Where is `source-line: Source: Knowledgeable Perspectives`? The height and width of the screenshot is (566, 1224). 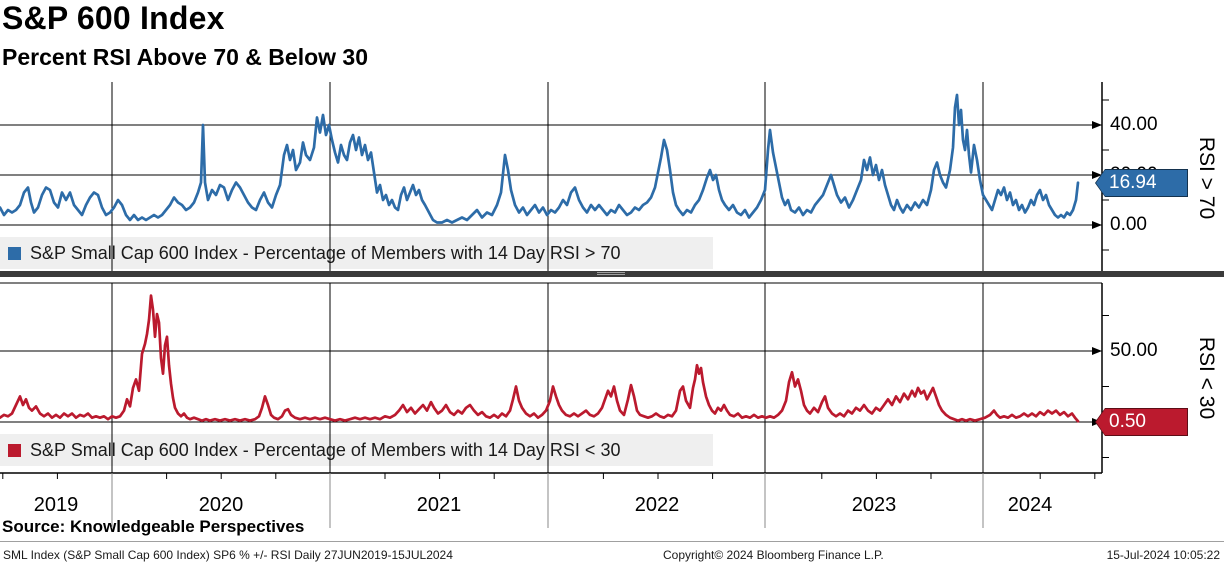
source-line: Source: Knowledgeable Perspectives is located at coordinates (153, 526).